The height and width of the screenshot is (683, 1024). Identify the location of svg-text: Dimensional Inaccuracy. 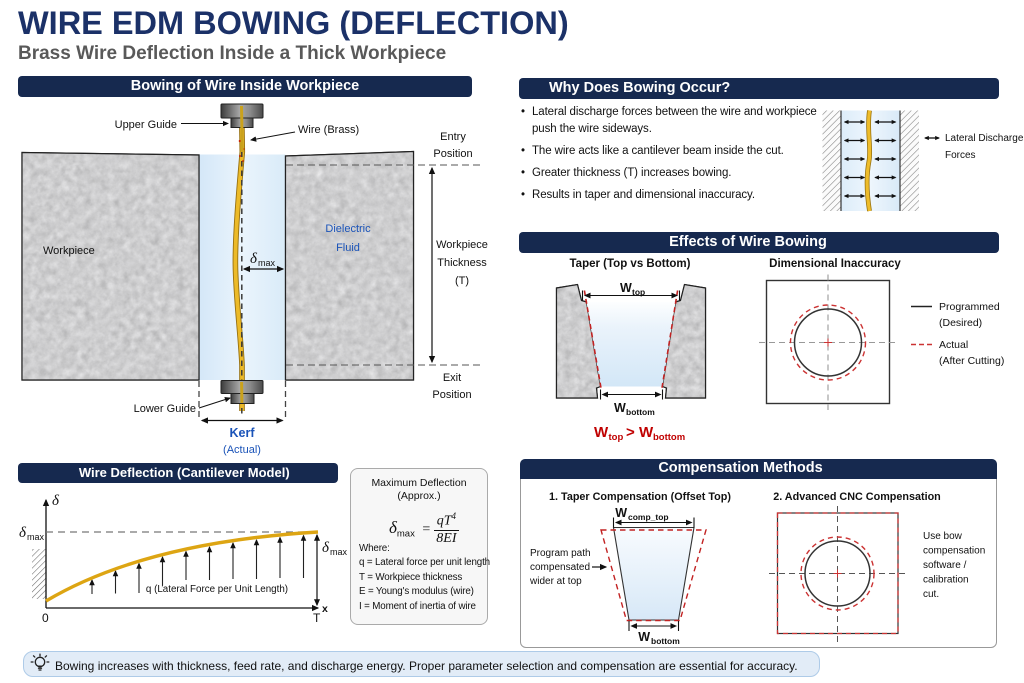
(835, 264).